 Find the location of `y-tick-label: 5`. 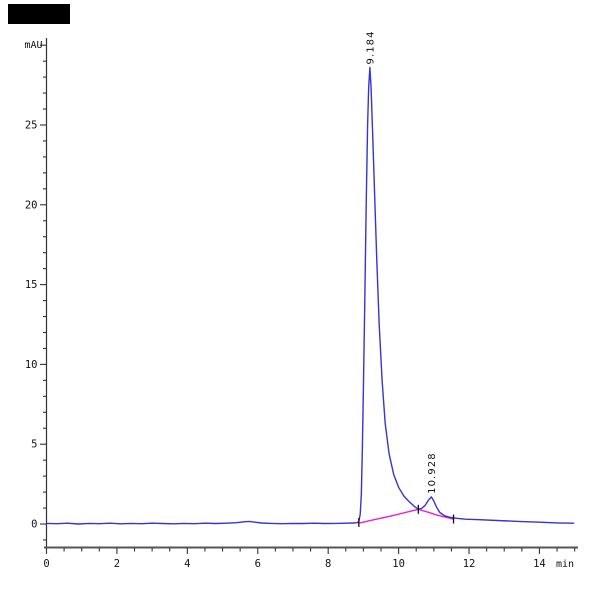

y-tick-label: 5 is located at coordinates (34, 445).